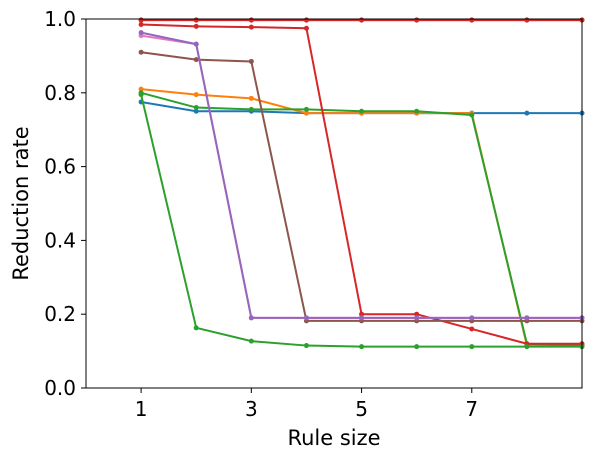 This screenshot has width=595, height=459. What do you see at coordinates (60, 314) in the screenshot?
I see `y-tick-label: 0.2` at bounding box center [60, 314].